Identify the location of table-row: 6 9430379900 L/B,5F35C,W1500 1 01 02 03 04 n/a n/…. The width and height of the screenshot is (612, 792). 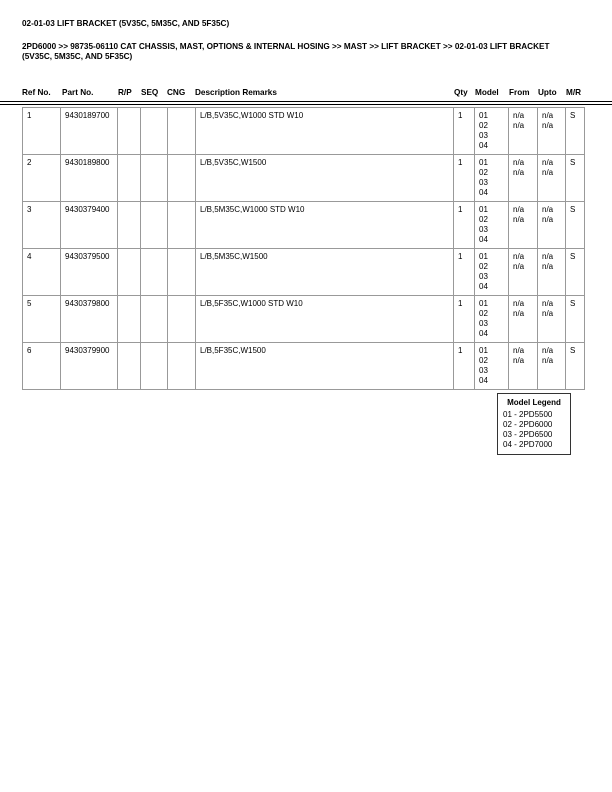
(303, 366).